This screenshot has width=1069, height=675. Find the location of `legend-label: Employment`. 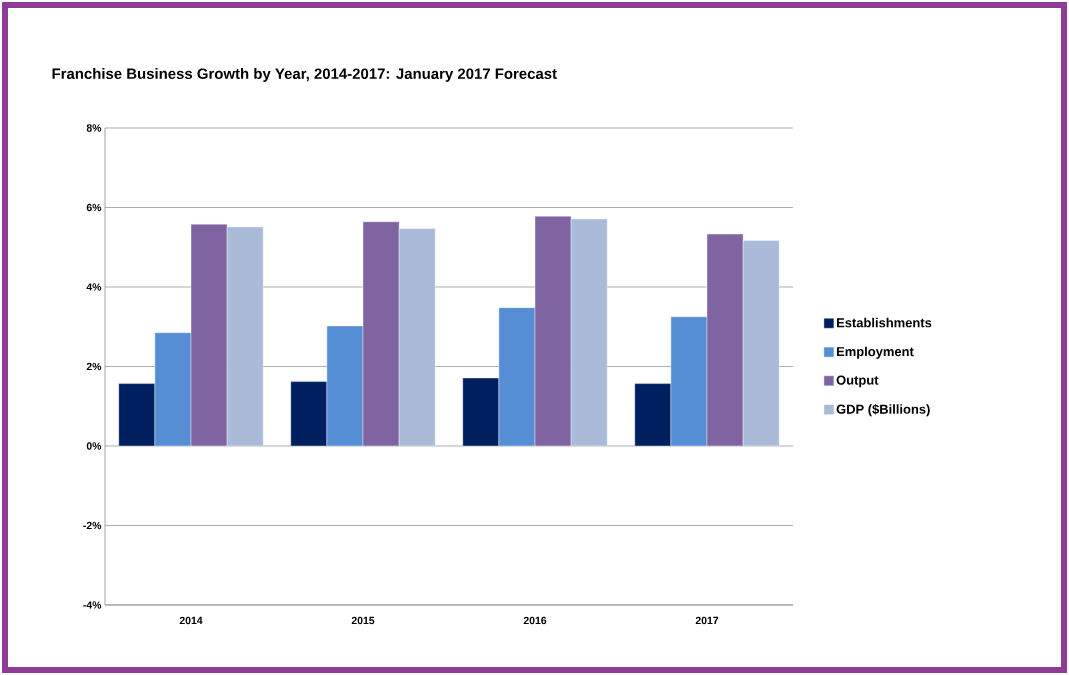

legend-label: Employment is located at coordinates (875, 352).